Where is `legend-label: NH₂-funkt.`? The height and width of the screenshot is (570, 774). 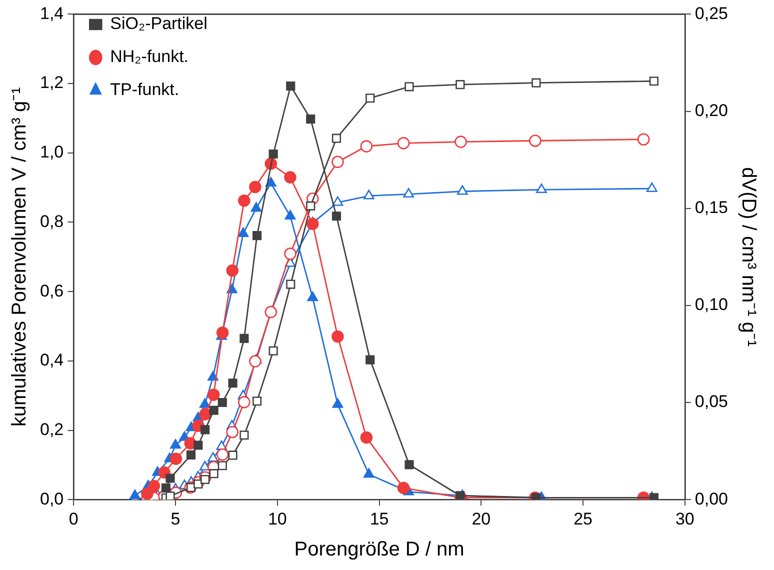
legend-label: NH₂-funkt. is located at coordinates (149, 56).